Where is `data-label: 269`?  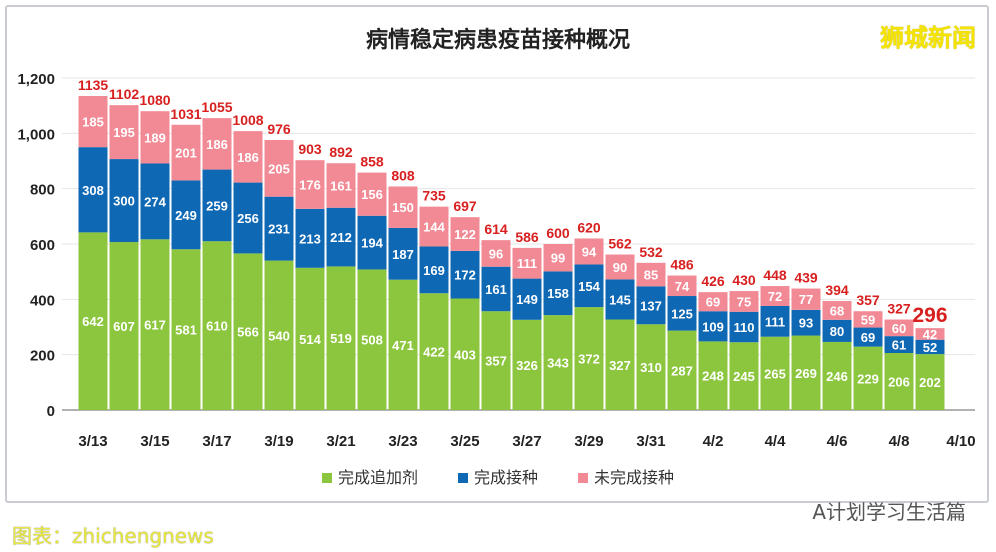 data-label: 269 is located at coordinates (806, 373).